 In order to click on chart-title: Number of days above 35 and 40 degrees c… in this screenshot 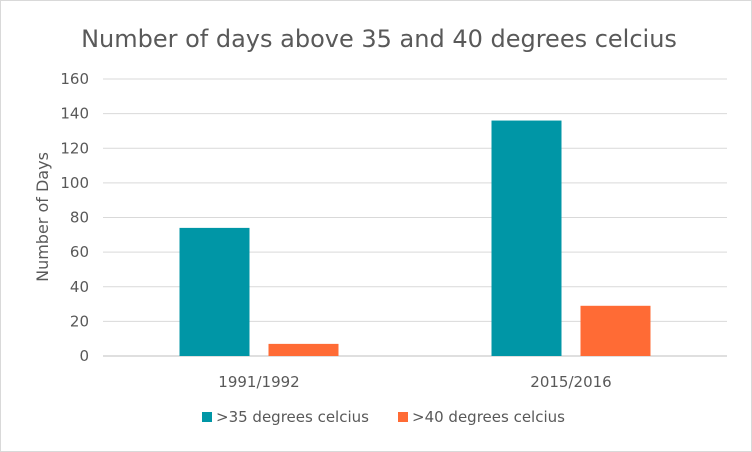, I will do `click(379, 39)`.